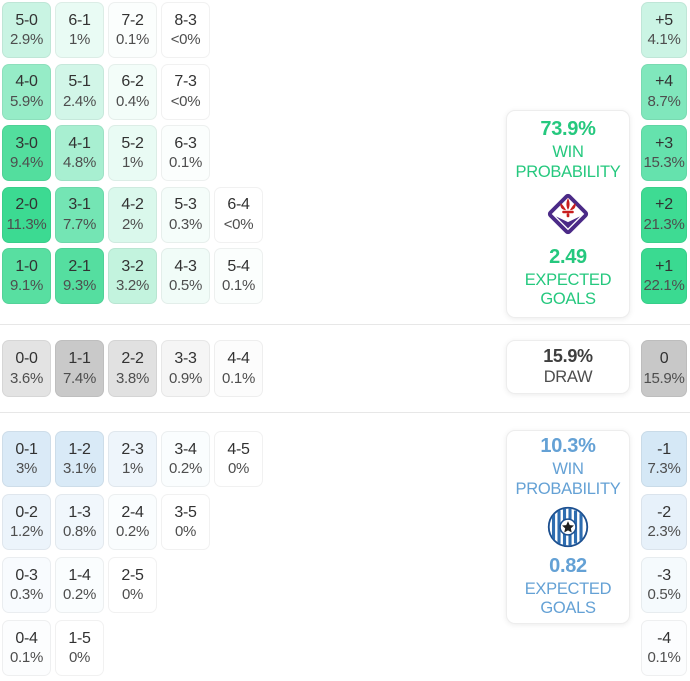 Image resolution: width=690 pixels, height=681 pixels. I want to click on score-value: 5-4, so click(238, 266).